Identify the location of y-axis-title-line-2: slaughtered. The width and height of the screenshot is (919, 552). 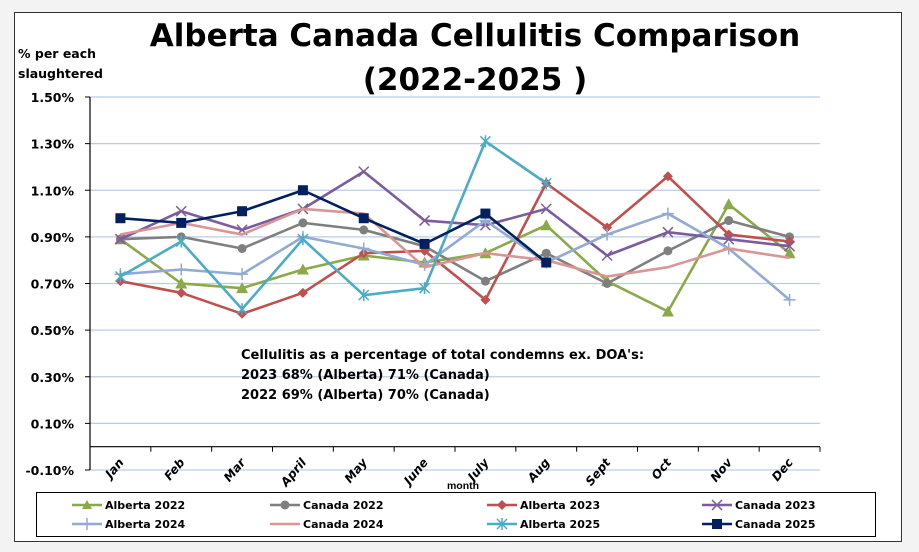
(60, 73).